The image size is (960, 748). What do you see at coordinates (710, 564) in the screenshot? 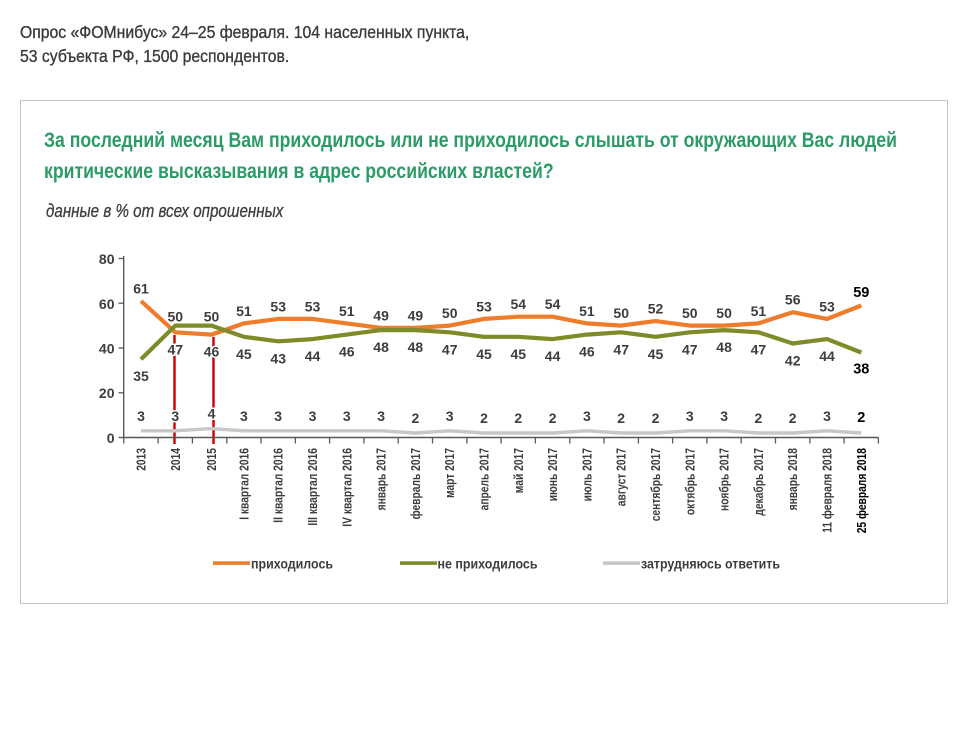
I see `svg-text: затрудняюсь ответить` at bounding box center [710, 564].